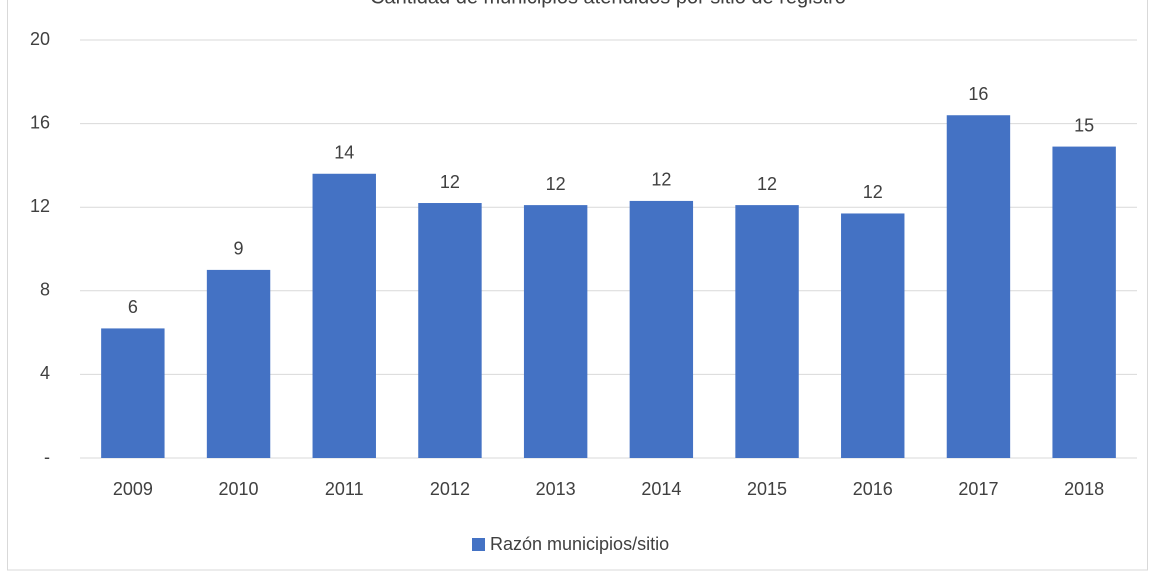 The height and width of the screenshot is (573, 1155). I want to click on x-tick-label: 2018, so click(1084, 489).